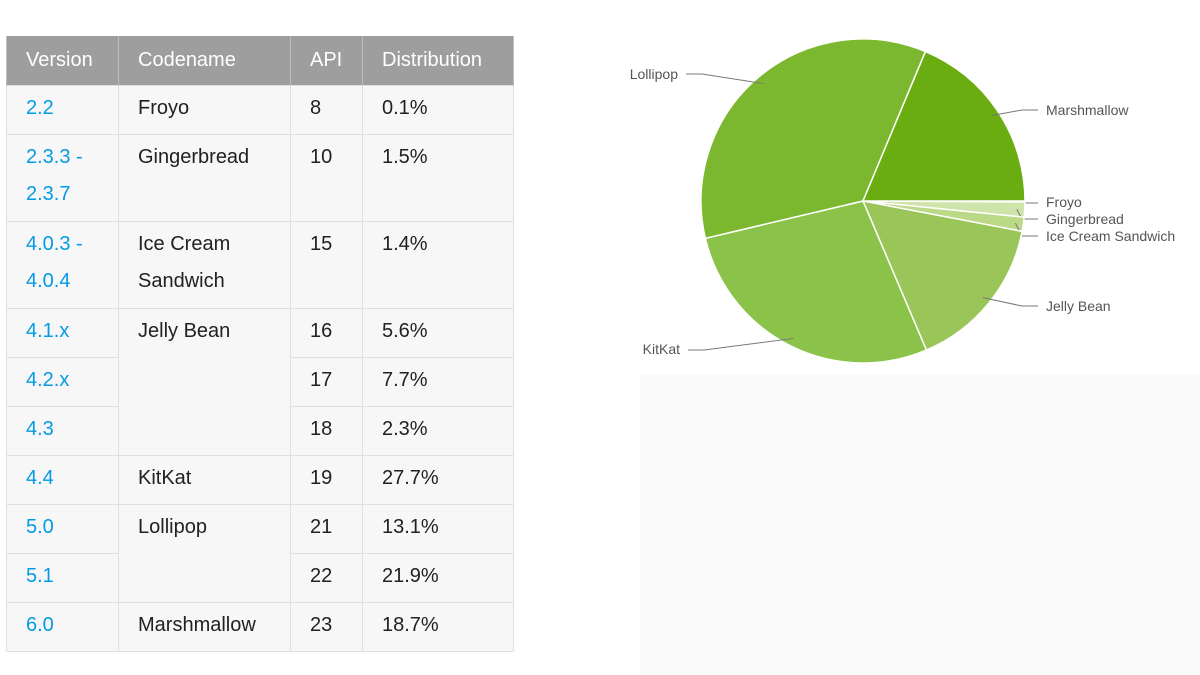 This screenshot has height=675, width=1200. What do you see at coordinates (62, 578) in the screenshot?
I see `version-link: 5.1` at bounding box center [62, 578].